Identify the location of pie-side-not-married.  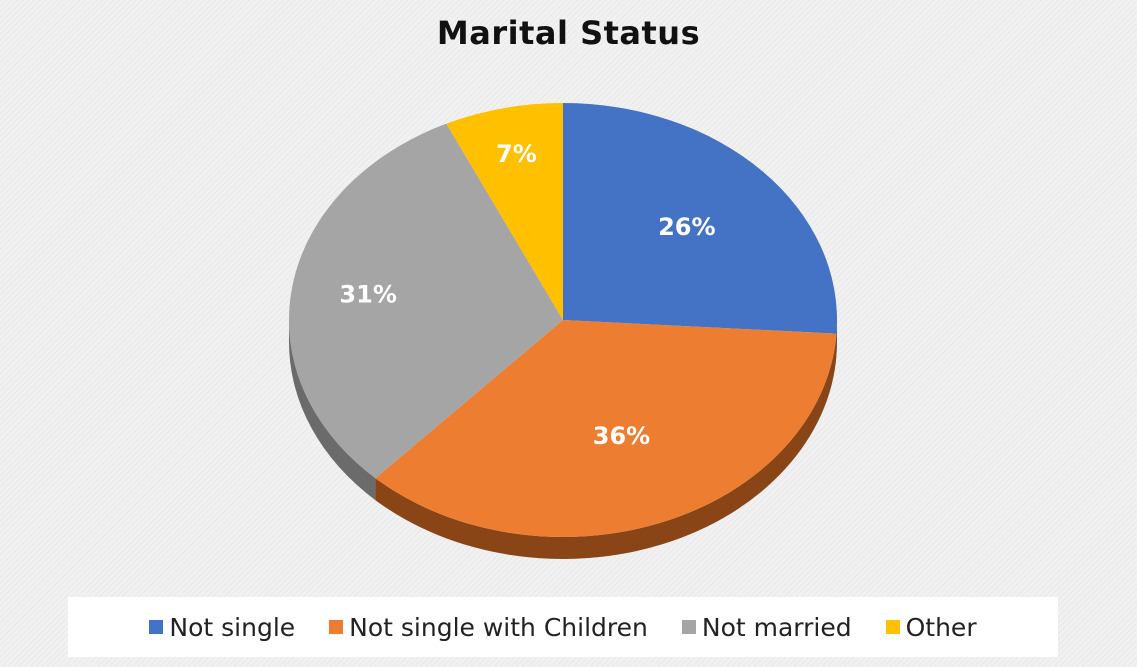
(332, 410).